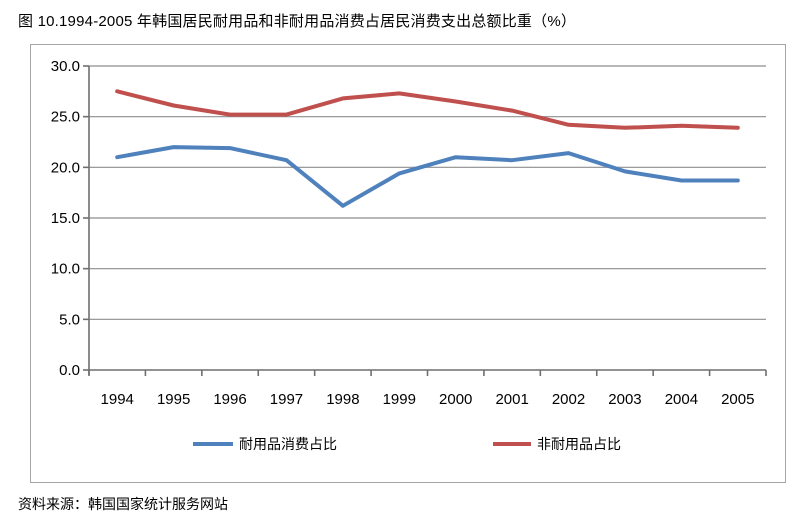 This screenshot has height=529, width=800. I want to click on x-tick-label: 1996, so click(229, 399).